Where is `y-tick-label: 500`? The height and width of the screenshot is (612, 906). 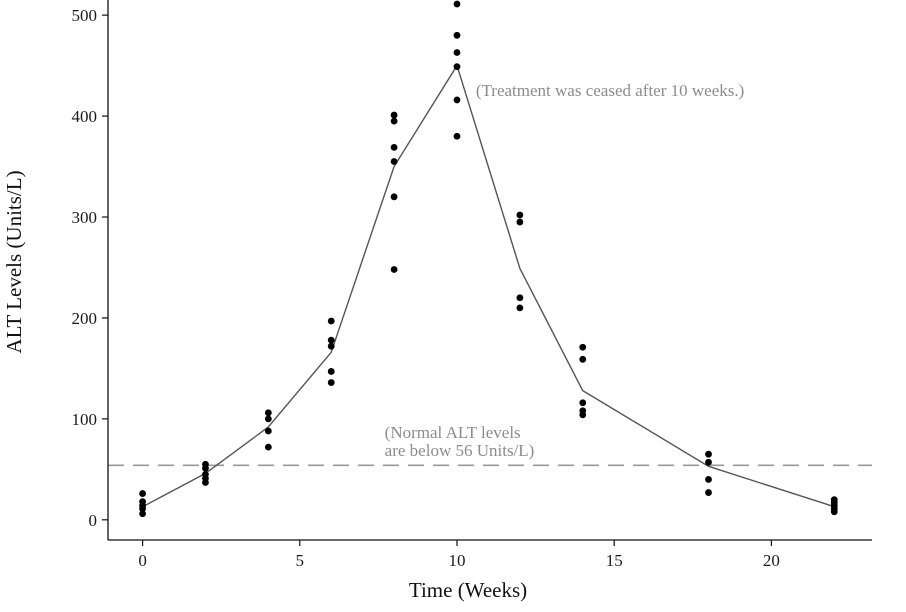 y-tick-label: 500 is located at coordinates (85, 15).